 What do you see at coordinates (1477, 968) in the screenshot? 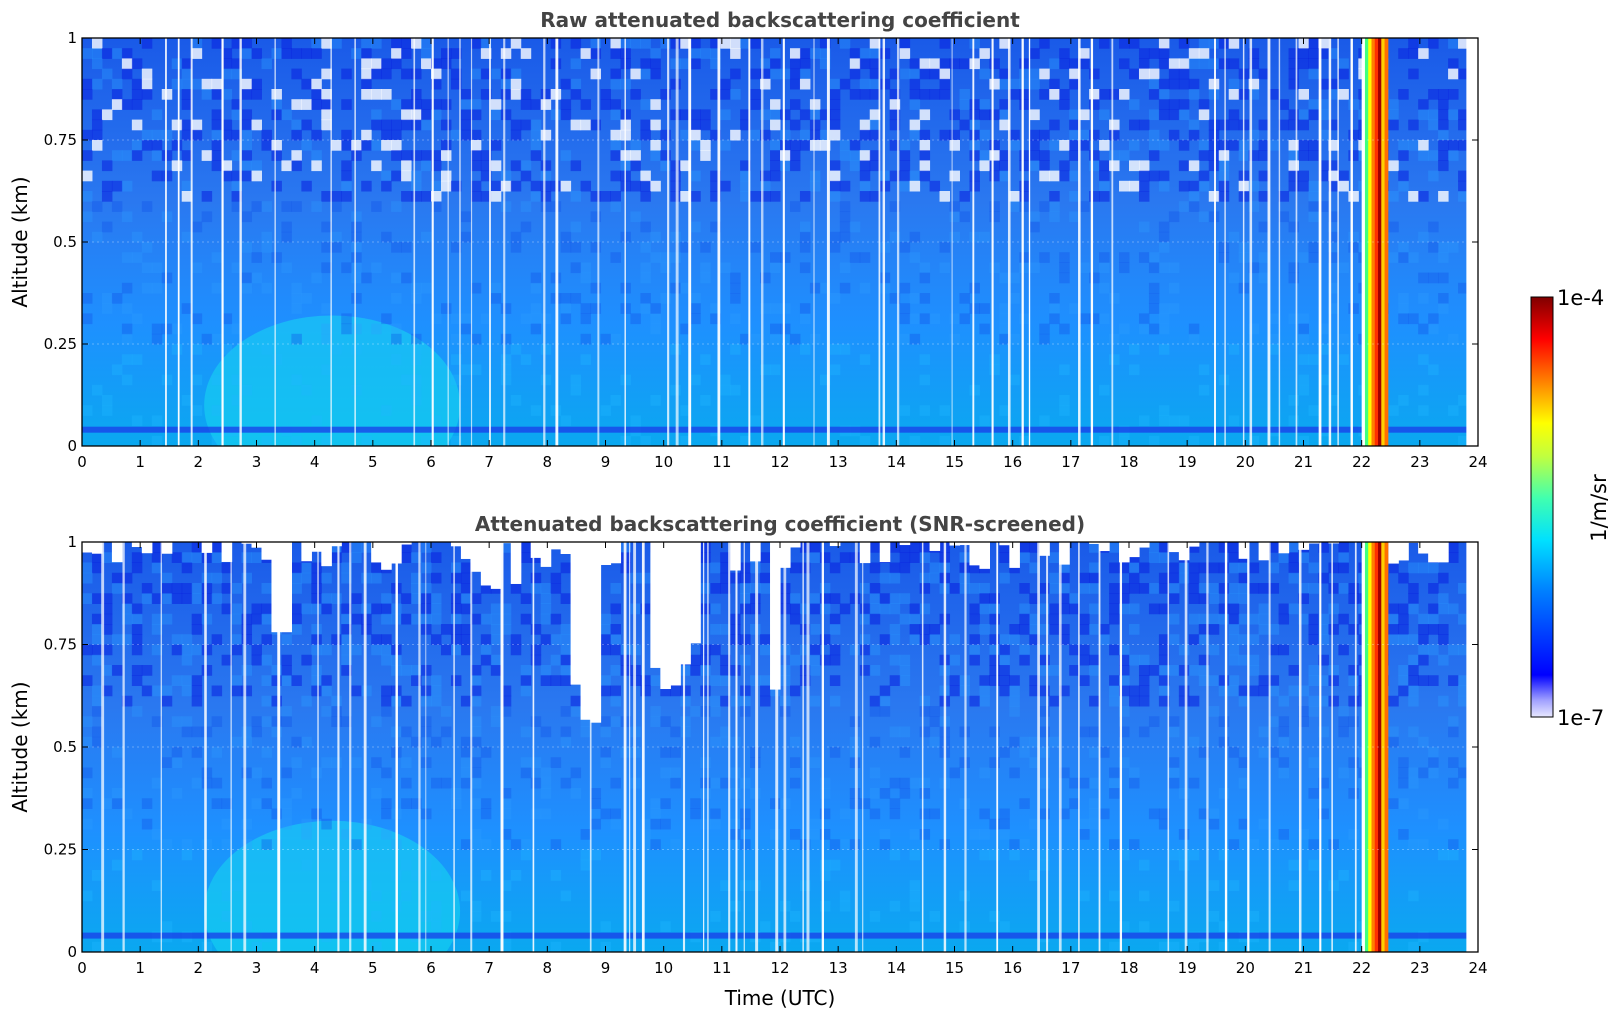
I see `x-tick-label: 24` at bounding box center [1477, 968].